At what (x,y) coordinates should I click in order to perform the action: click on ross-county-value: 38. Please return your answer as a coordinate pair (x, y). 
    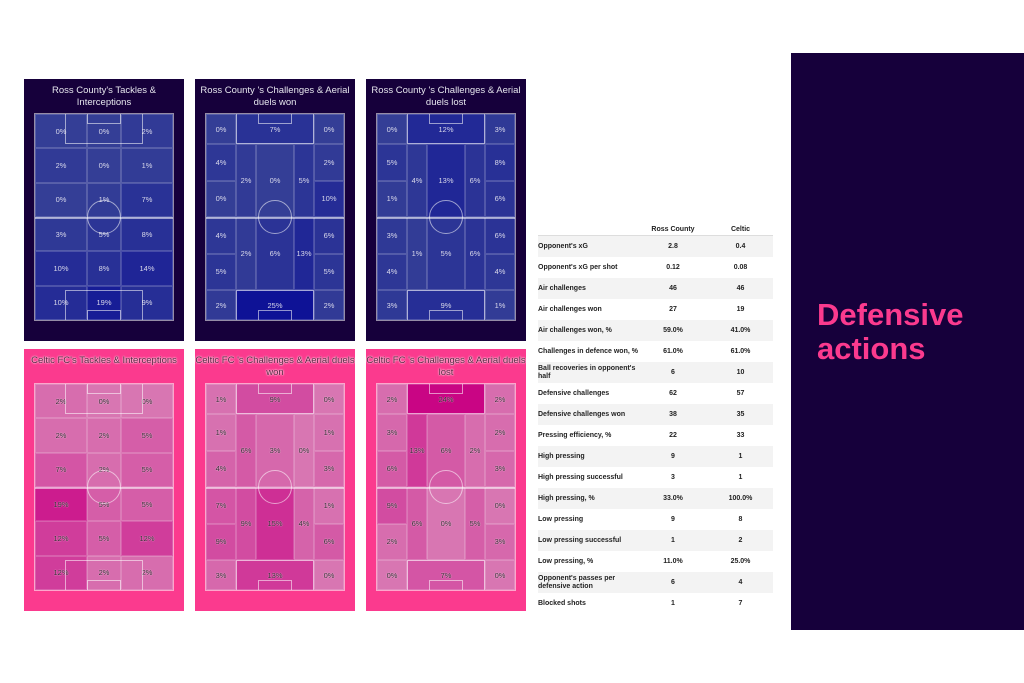
    Looking at the image, I should click on (673, 414).